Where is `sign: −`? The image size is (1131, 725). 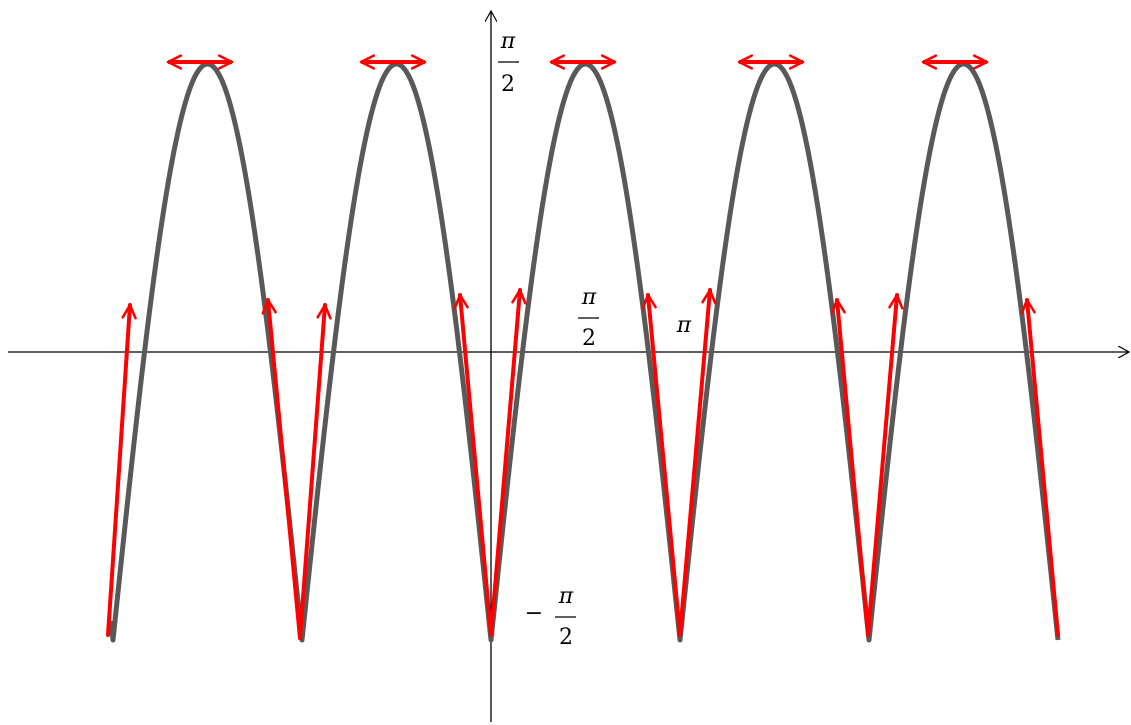
sign: − is located at coordinates (534, 613).